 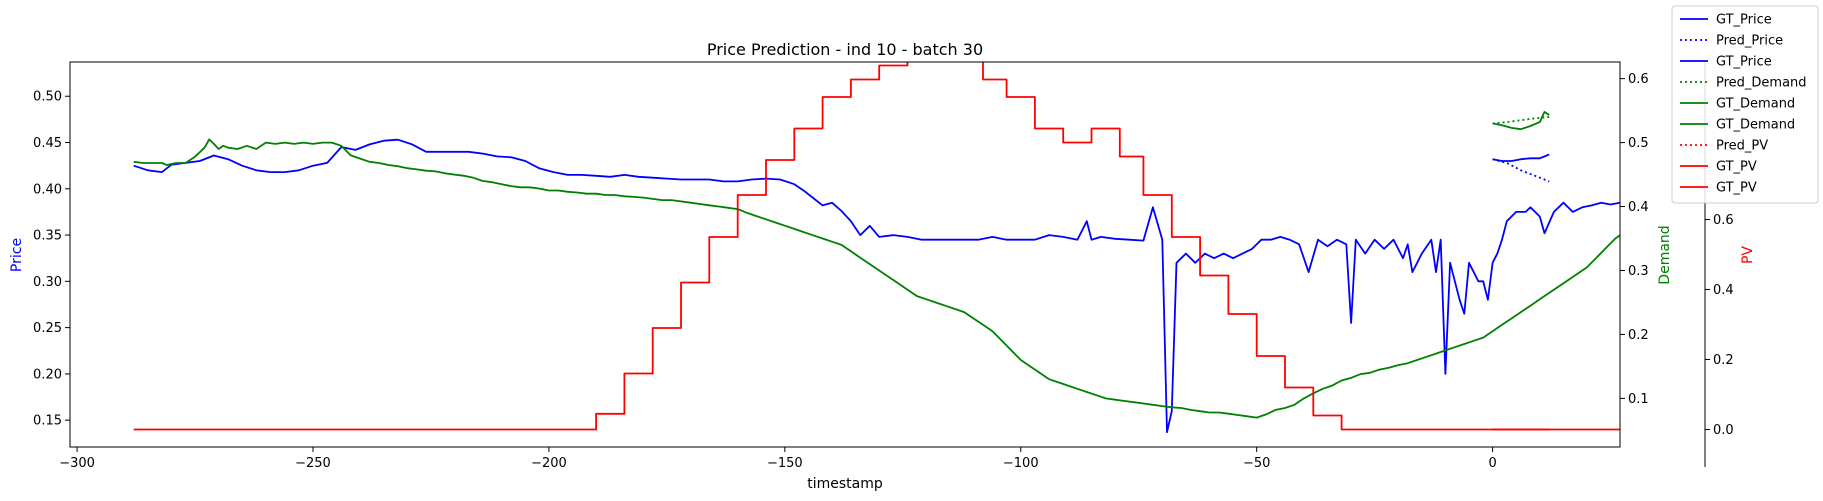 I want to click on x-axis-label: timestamp, so click(x=845, y=484).